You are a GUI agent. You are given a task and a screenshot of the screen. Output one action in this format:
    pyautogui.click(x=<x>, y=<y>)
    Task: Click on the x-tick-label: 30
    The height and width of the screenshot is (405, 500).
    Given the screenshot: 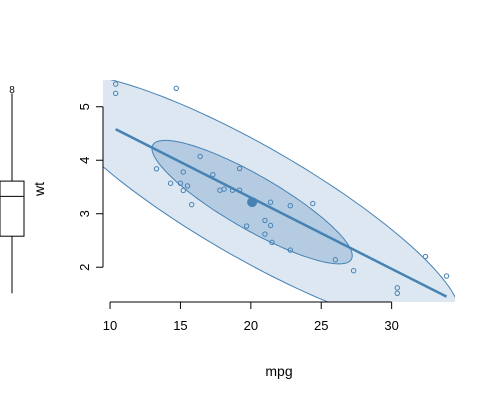 What is the action you would take?
    pyautogui.click(x=391, y=325)
    